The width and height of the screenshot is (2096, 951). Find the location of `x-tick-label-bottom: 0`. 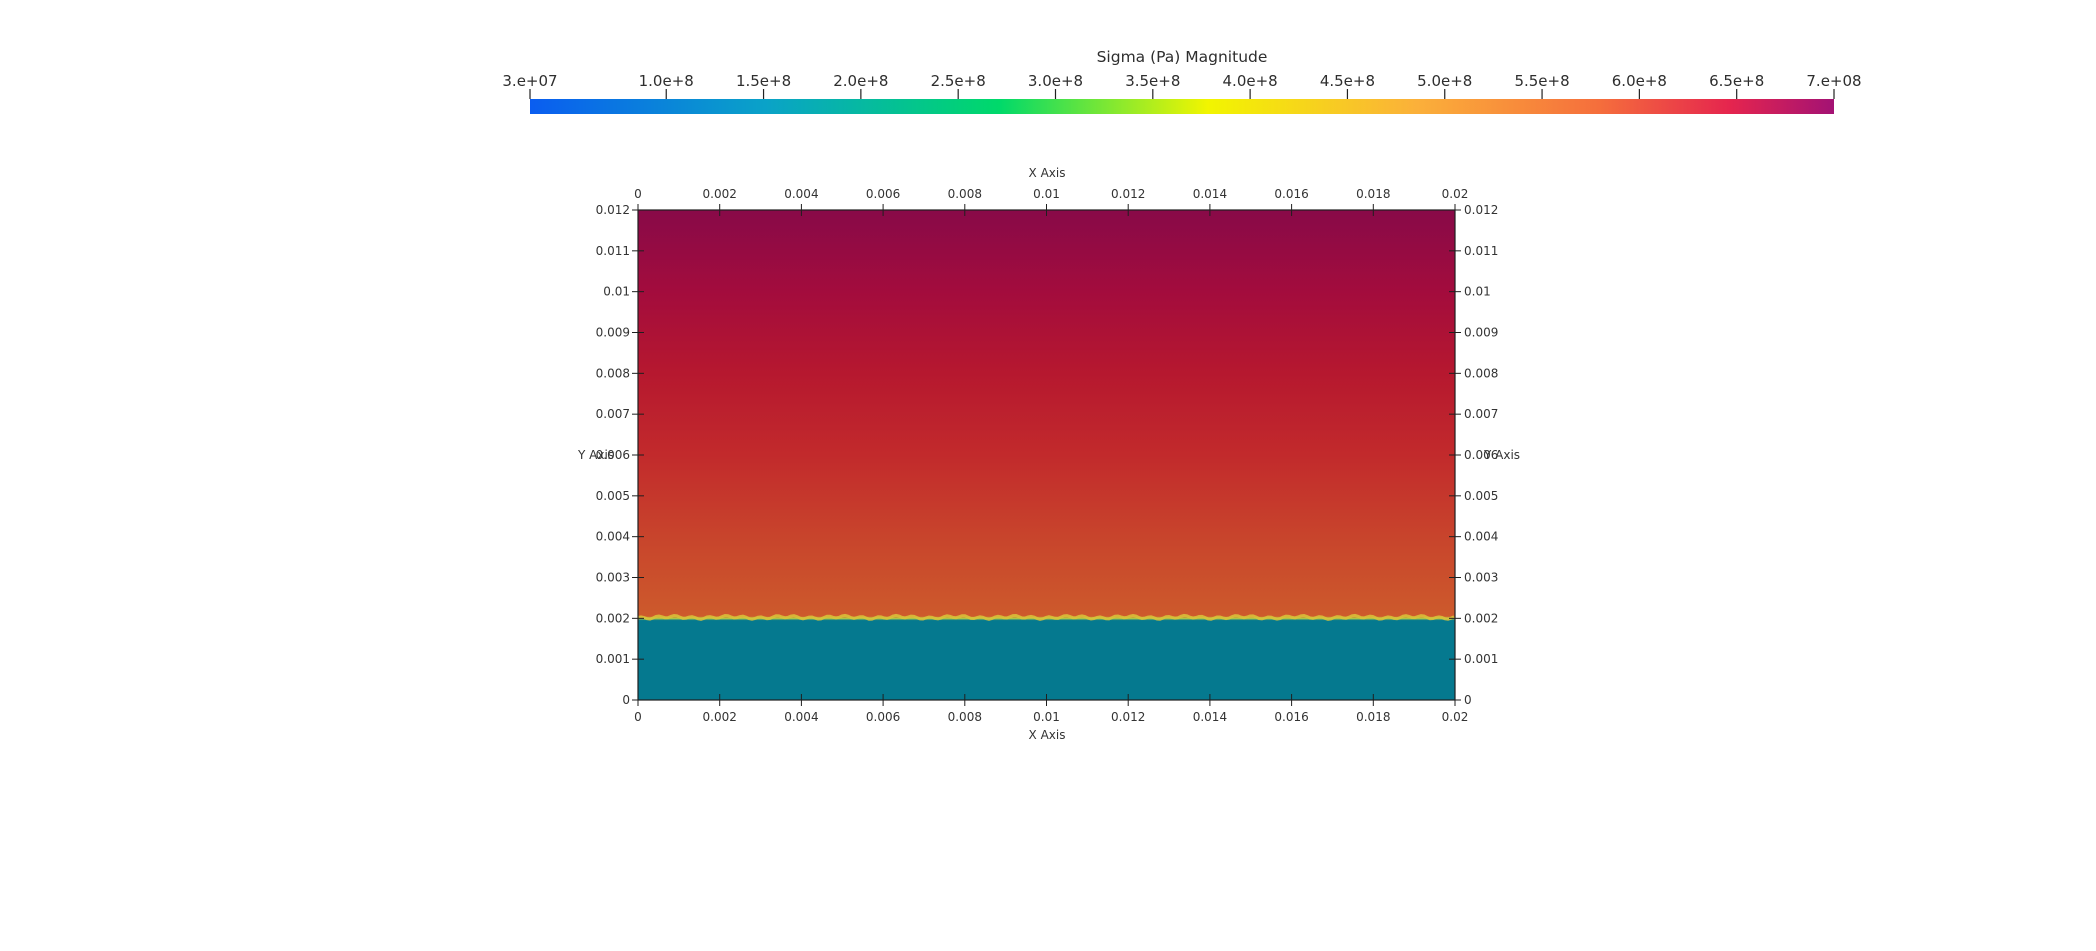

x-tick-label-bottom: 0 is located at coordinates (638, 717).